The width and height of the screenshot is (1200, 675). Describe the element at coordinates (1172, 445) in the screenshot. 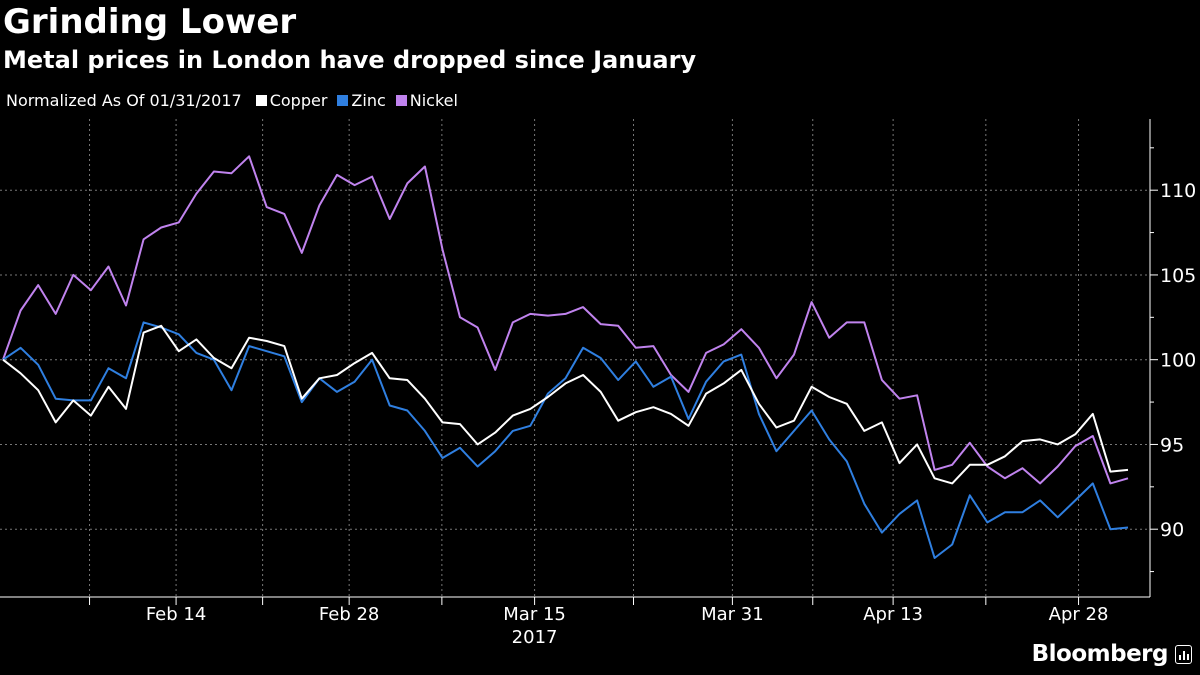

I see `y-tick-label-95: 95` at that location.